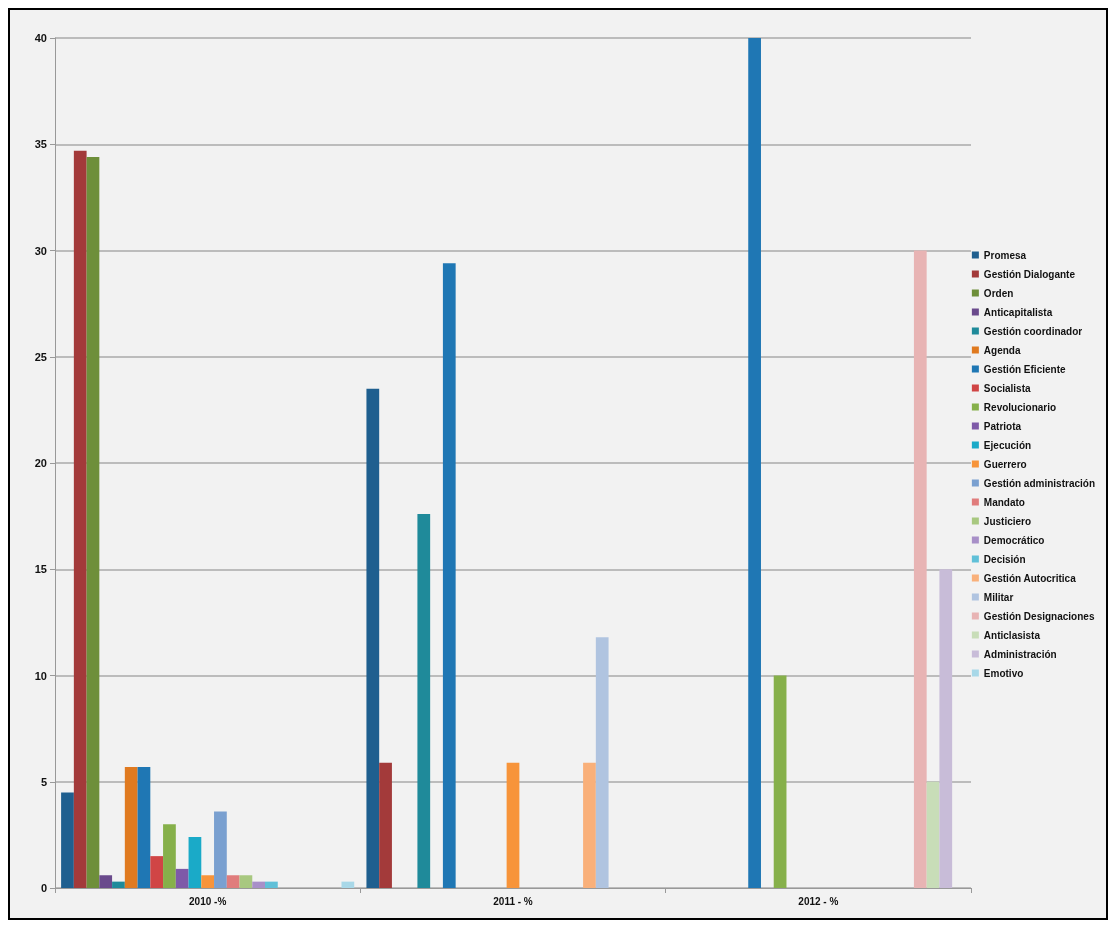 This screenshot has width=1116, height=932. What do you see at coordinates (1002, 426) in the screenshot?
I see `legend-label: Patriota` at bounding box center [1002, 426].